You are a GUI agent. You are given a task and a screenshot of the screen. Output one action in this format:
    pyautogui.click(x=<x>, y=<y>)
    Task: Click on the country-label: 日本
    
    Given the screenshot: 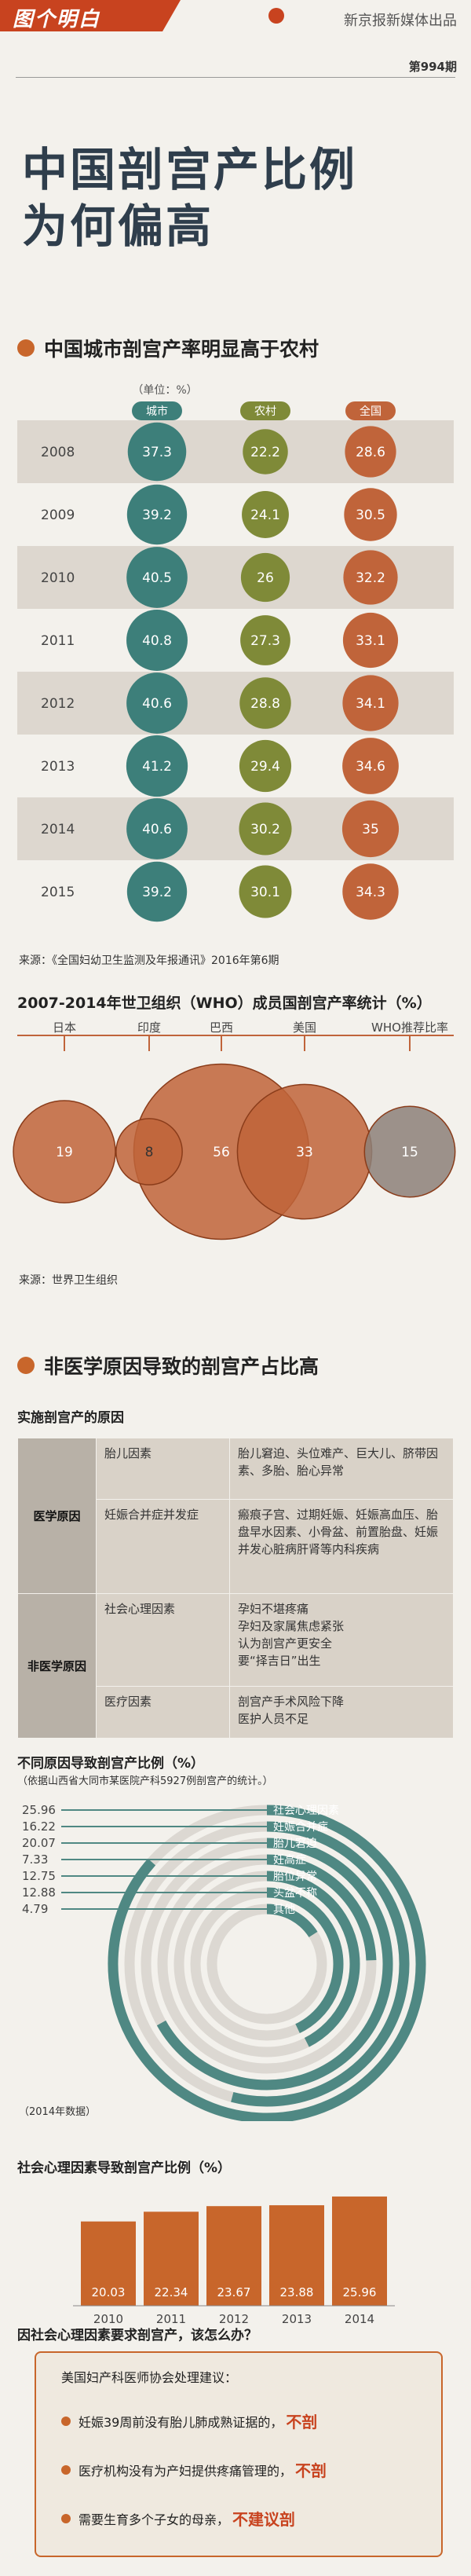 What is the action you would take?
    pyautogui.click(x=64, y=1028)
    